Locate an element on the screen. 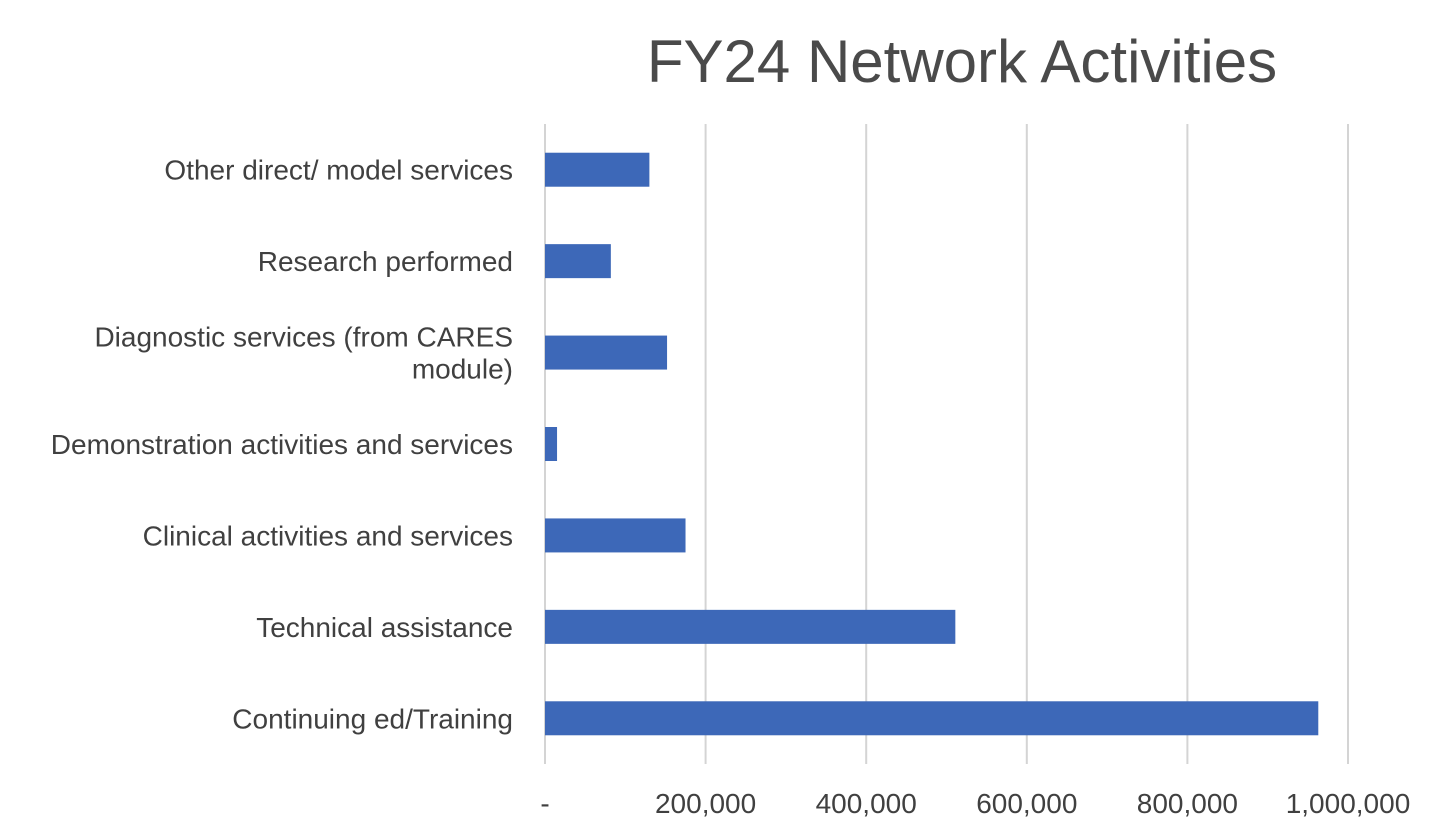 The width and height of the screenshot is (1440, 832). category-label: Diagnostic services (from CARES module) is located at coordinates (303, 353).